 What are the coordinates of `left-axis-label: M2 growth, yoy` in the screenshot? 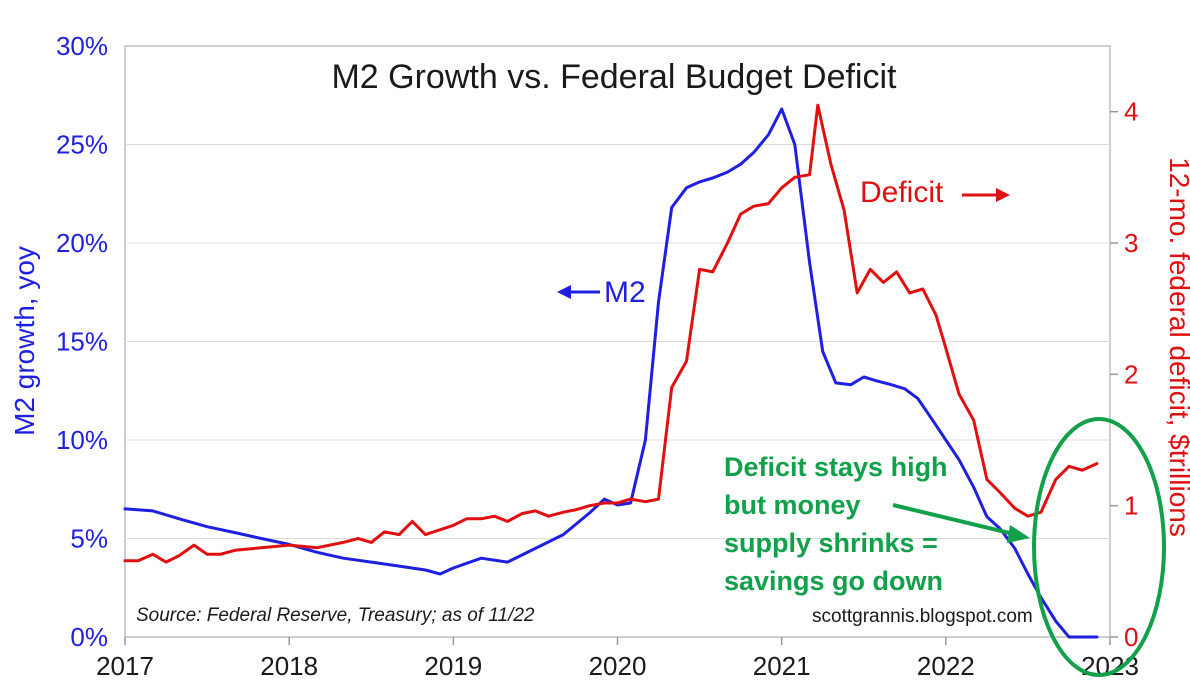 It's located at (24, 341).